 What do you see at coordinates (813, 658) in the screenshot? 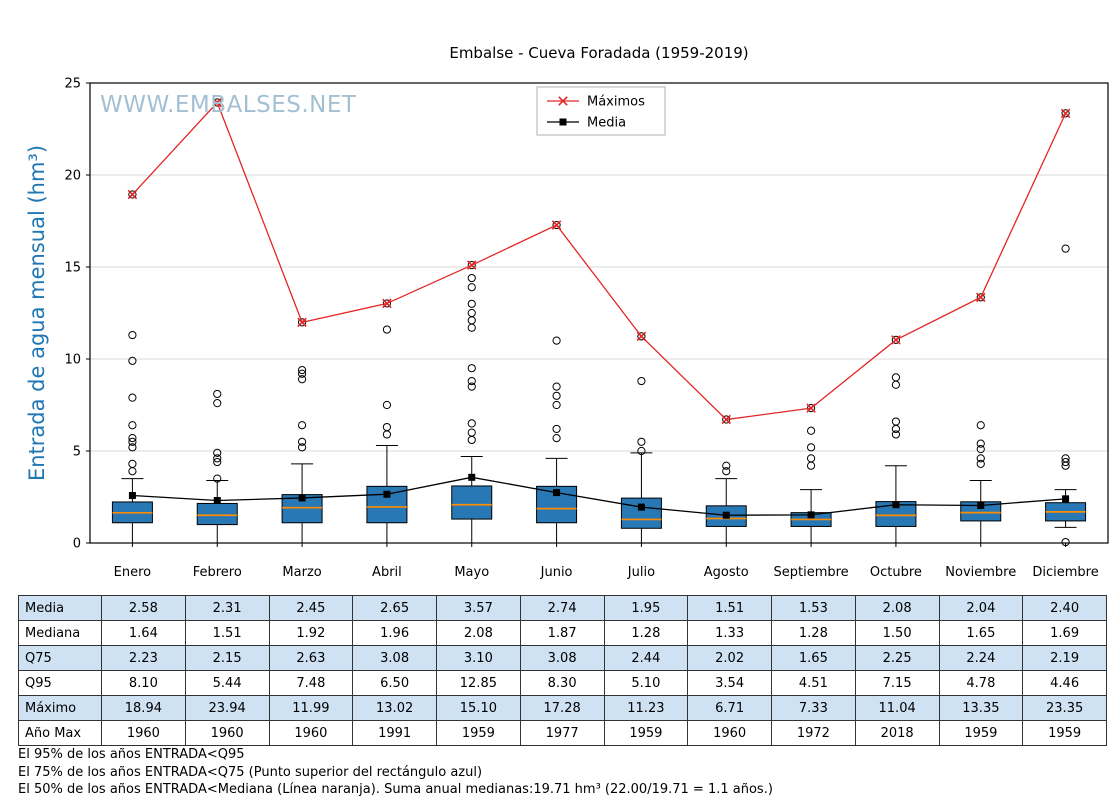
I see `table-cell: 1.65` at bounding box center [813, 658].